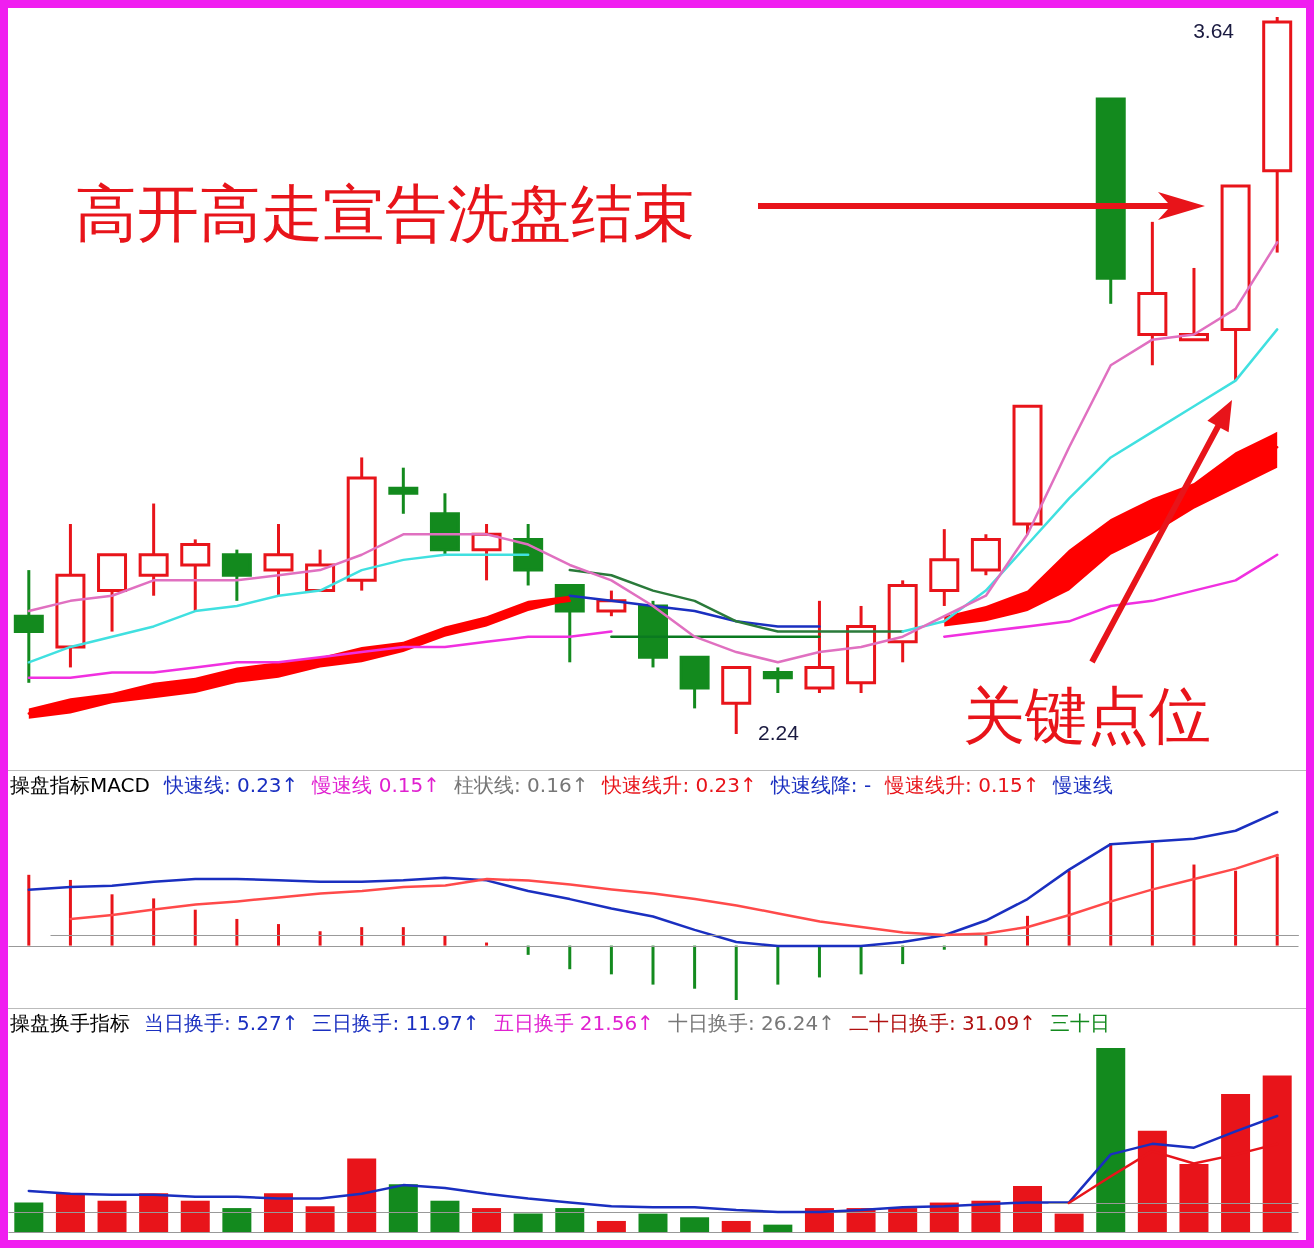 This screenshot has width=1314, height=1248. What do you see at coordinates (962, 785) in the screenshot?
I see `text: 慢速线升: 0.15↑` at bounding box center [962, 785].